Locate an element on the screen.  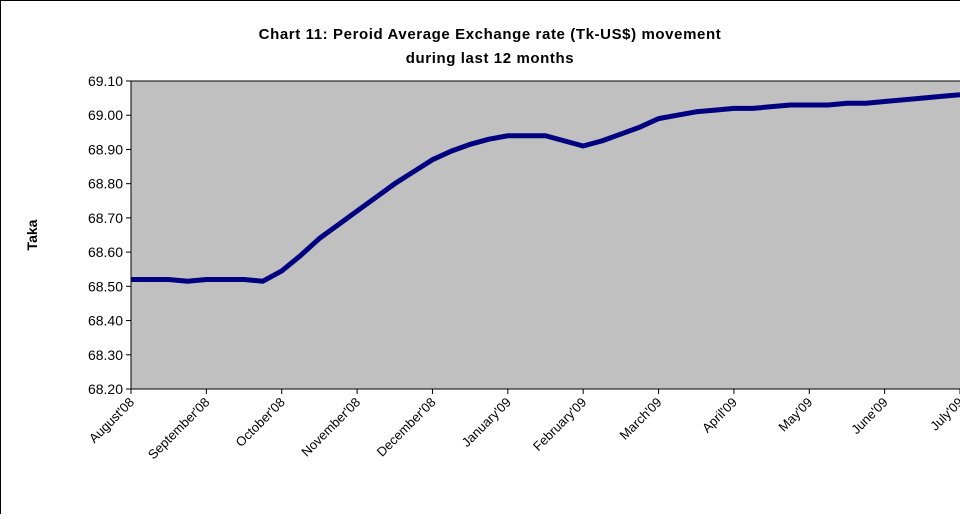
y-tick-label: 68.50 is located at coordinates (105, 286).